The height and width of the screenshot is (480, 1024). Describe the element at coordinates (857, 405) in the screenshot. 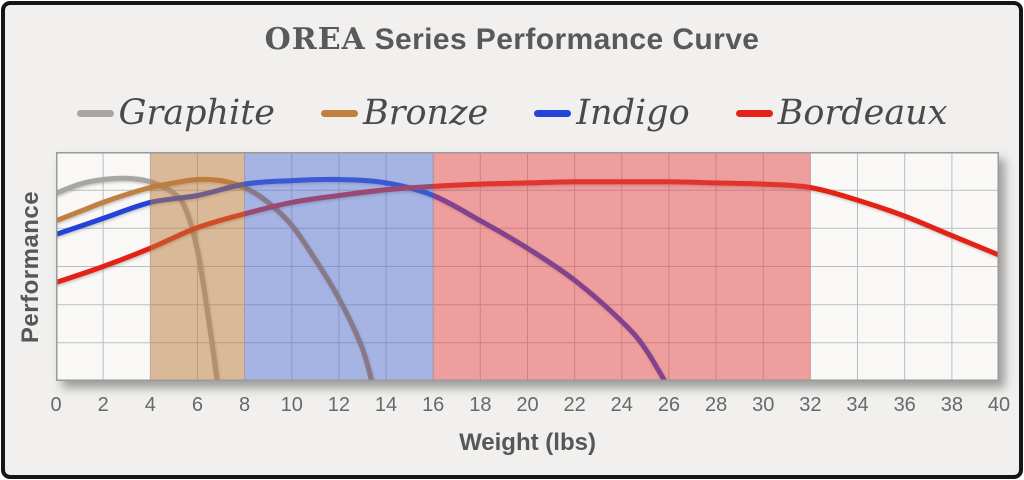

I see `x-tick-34: 34` at that location.